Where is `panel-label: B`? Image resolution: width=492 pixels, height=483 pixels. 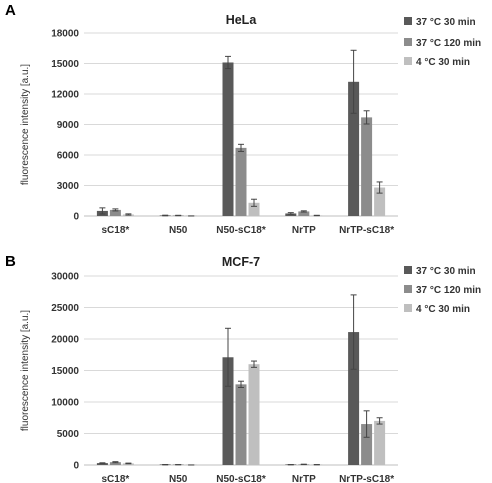
panel-label: B is located at coordinates (10, 261).